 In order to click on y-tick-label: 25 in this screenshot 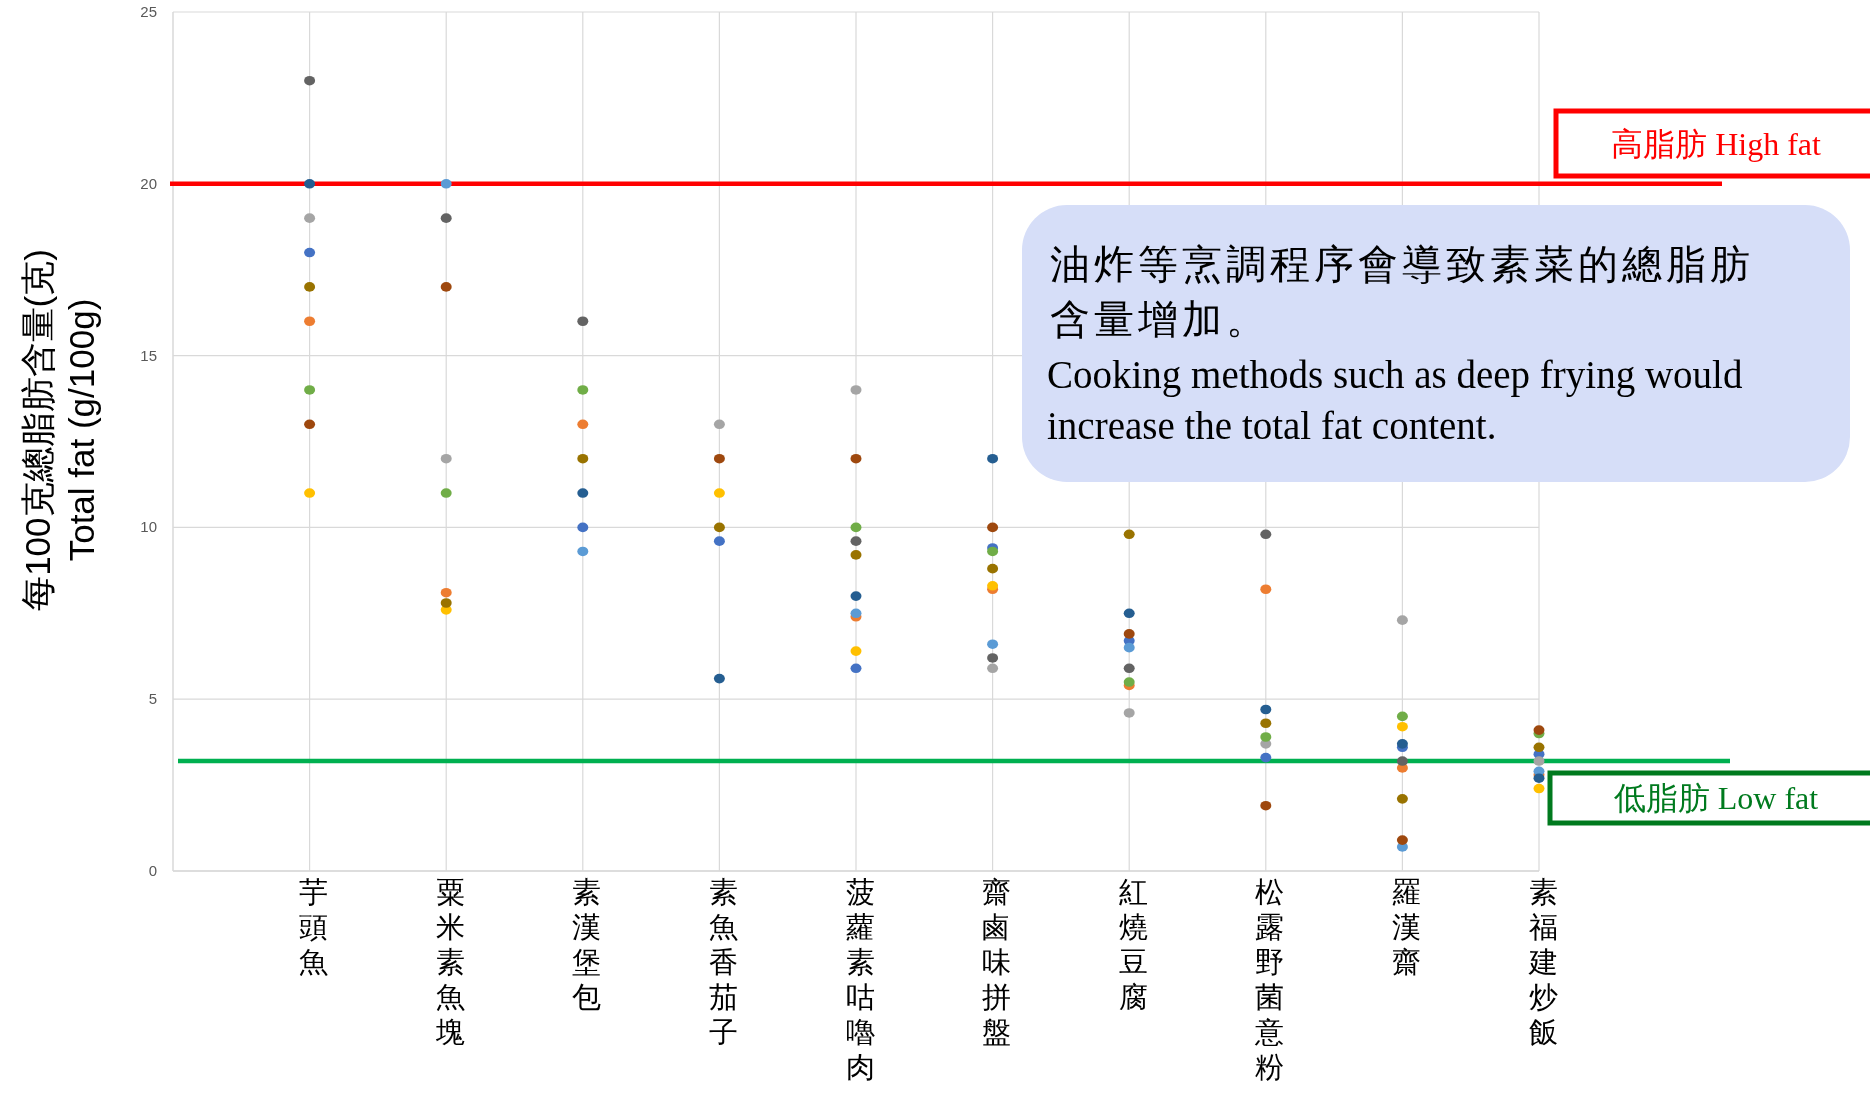, I will do `click(148, 11)`.